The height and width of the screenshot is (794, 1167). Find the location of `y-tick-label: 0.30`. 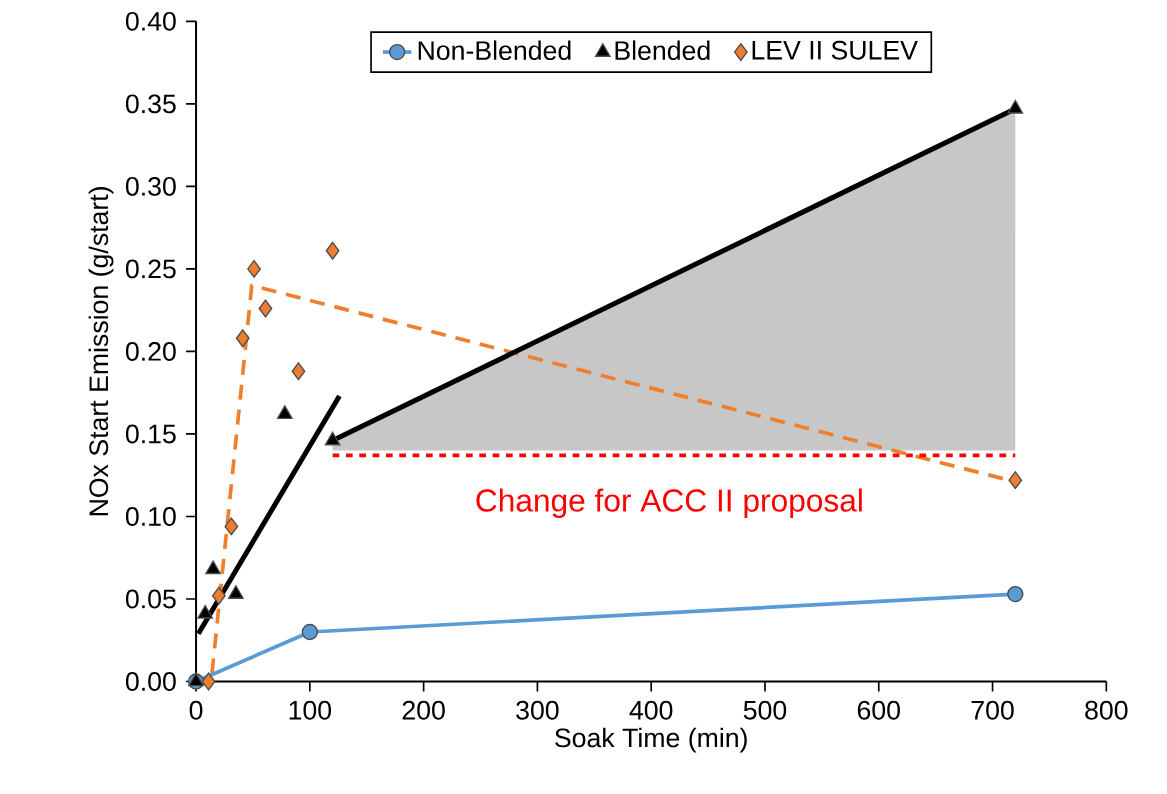

y-tick-label: 0.30 is located at coordinates (150, 187).